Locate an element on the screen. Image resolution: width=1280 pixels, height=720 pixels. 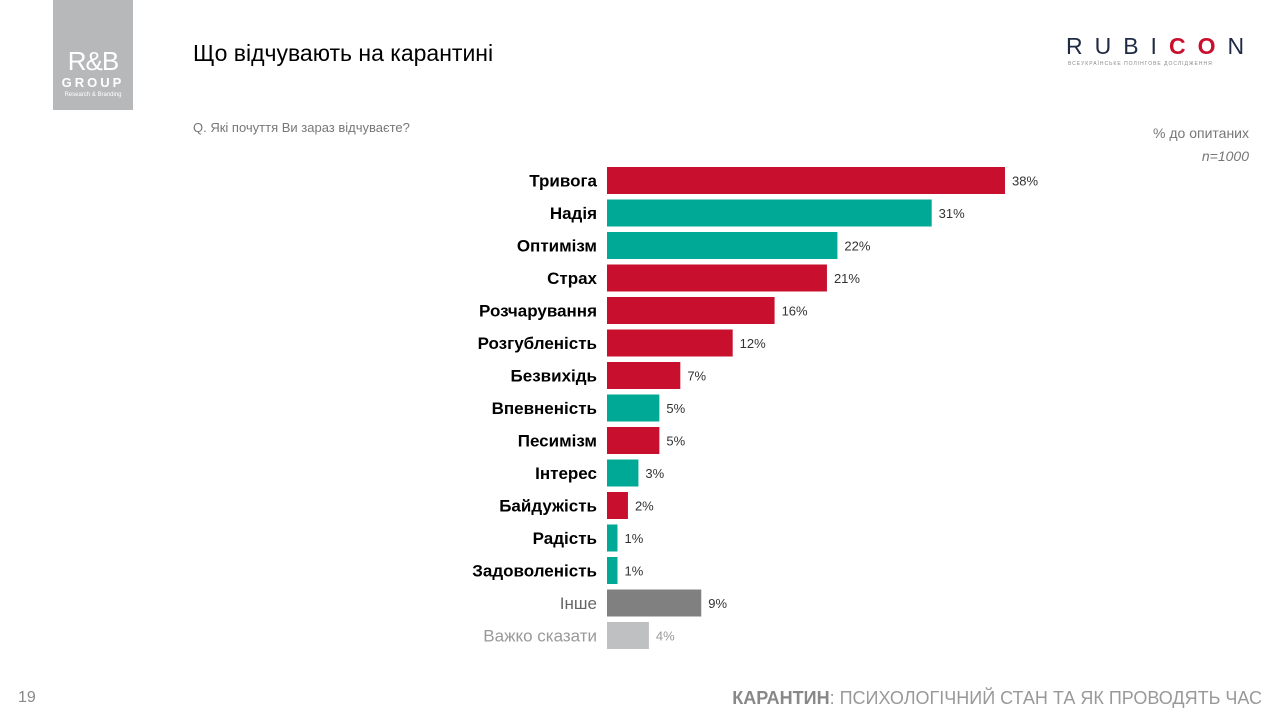
rubicon-logo: RUBICON is located at coordinates (1161, 46).